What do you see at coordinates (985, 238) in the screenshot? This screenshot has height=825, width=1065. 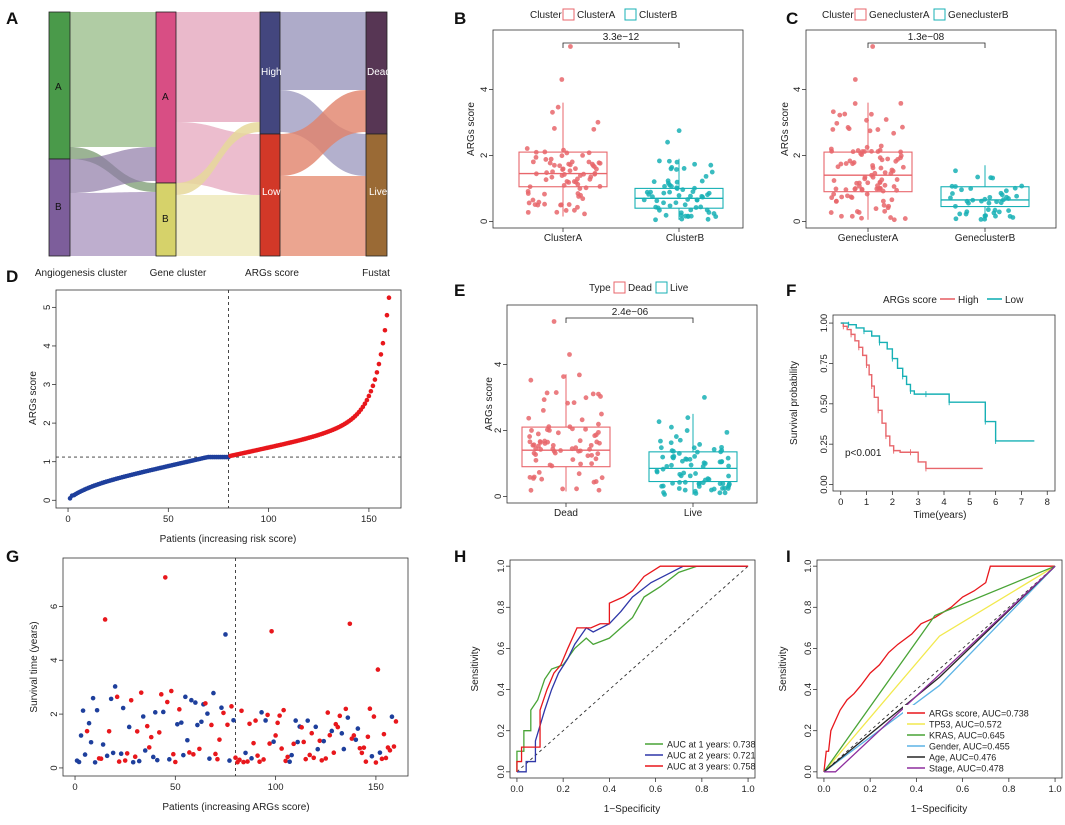 I see `x-tick-b: GeneclusterB` at bounding box center [985, 238].